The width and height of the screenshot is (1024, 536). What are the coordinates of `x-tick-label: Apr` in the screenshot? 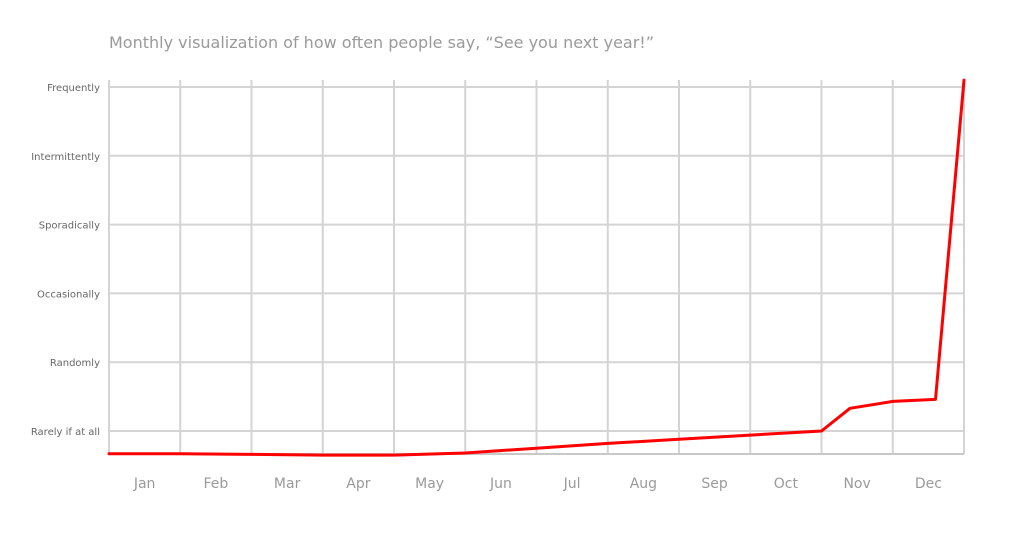 It's located at (358, 484).